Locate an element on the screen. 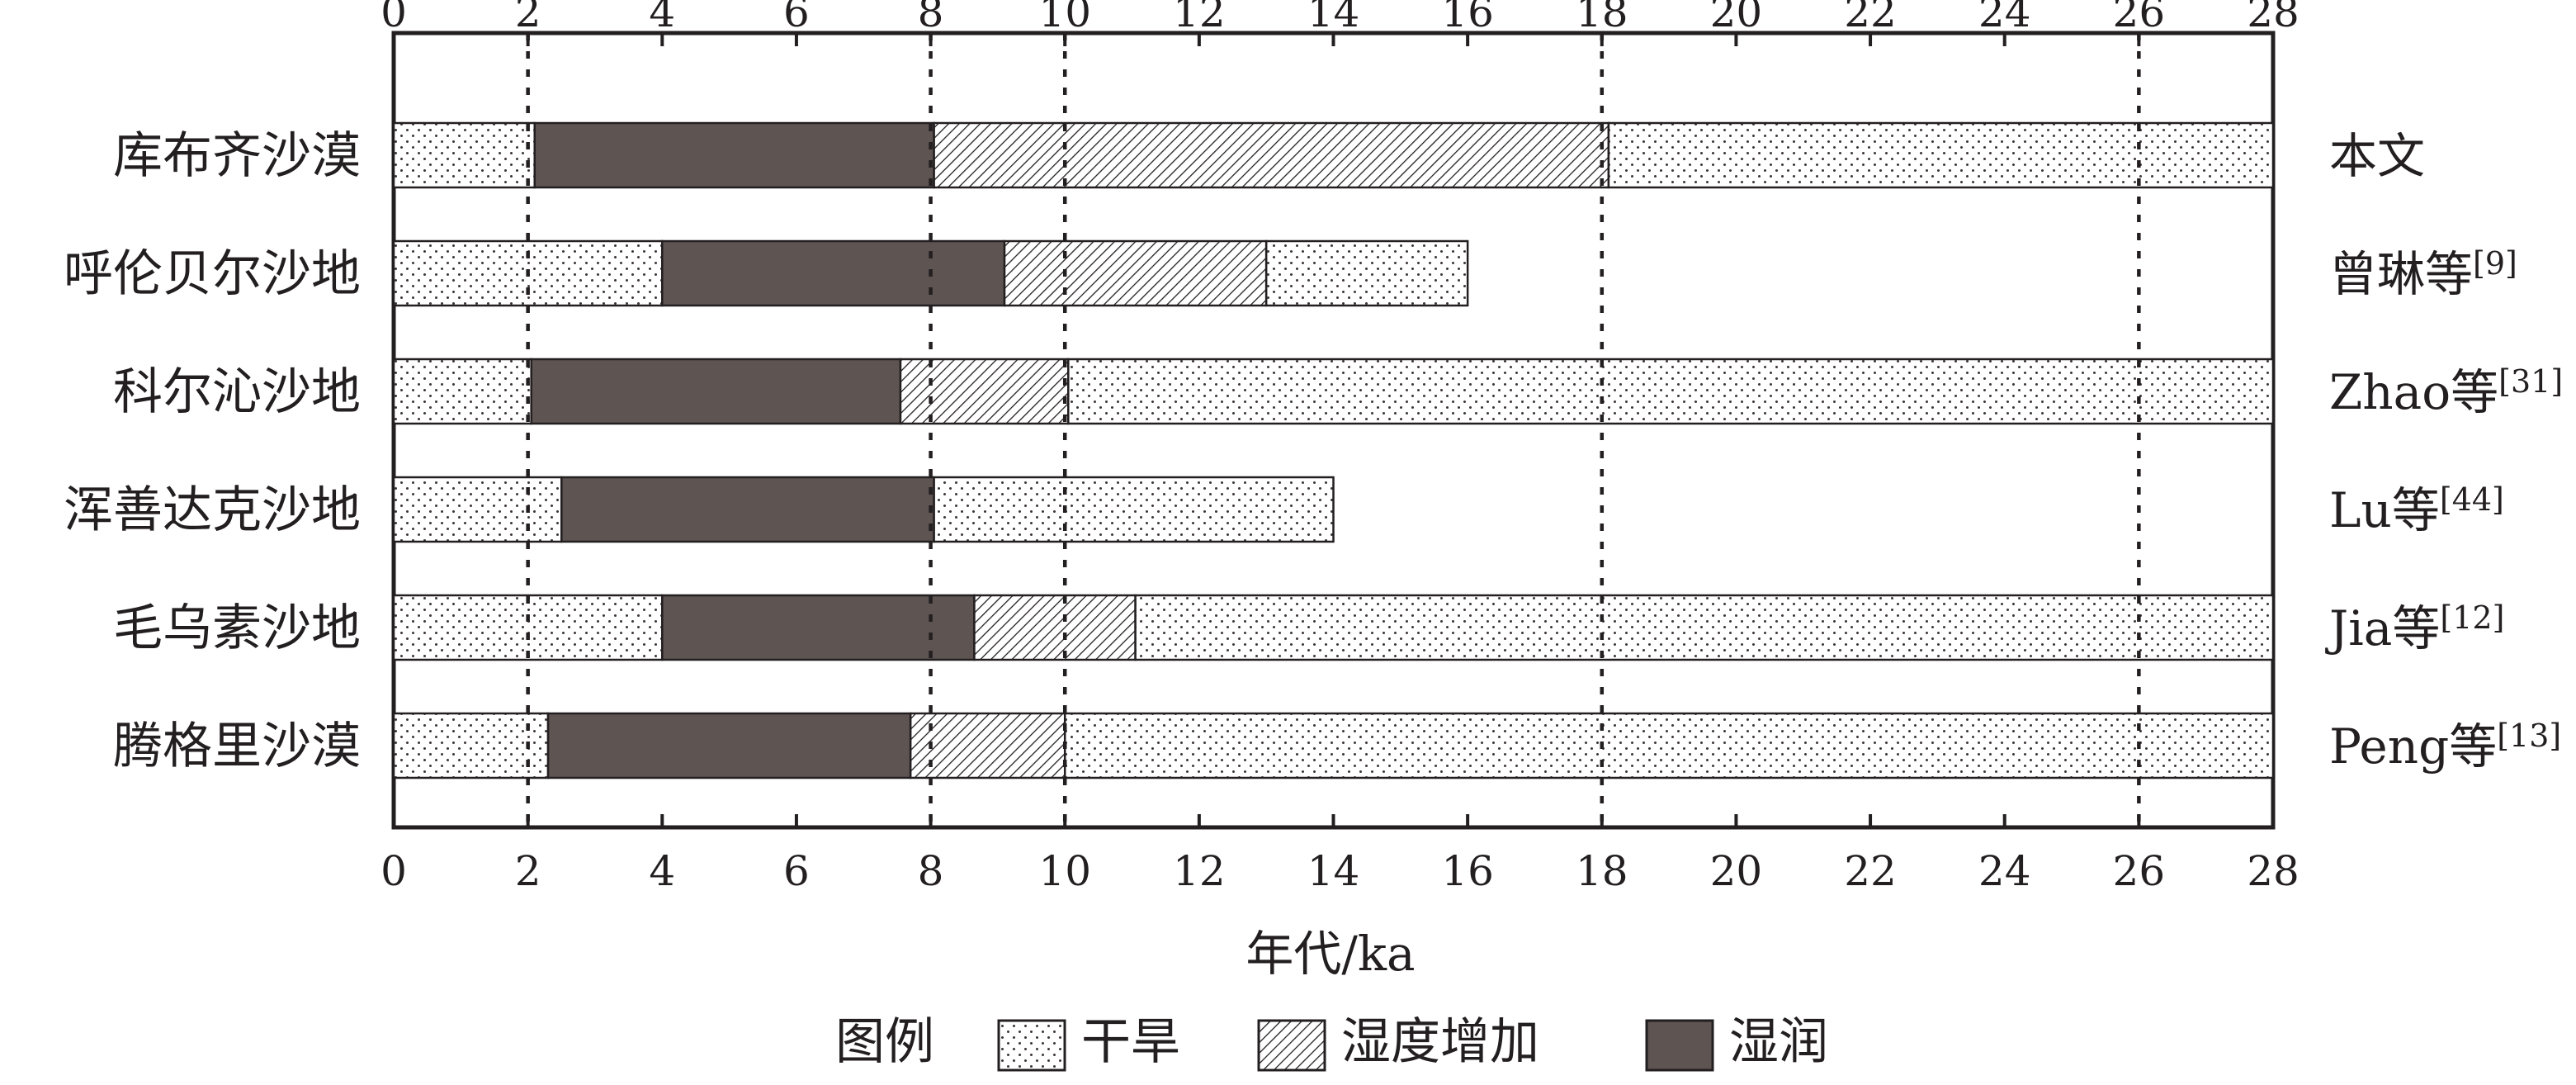 This screenshot has height=1085, width=2576. site-label: 科尔沁沙地 is located at coordinates (237, 392).